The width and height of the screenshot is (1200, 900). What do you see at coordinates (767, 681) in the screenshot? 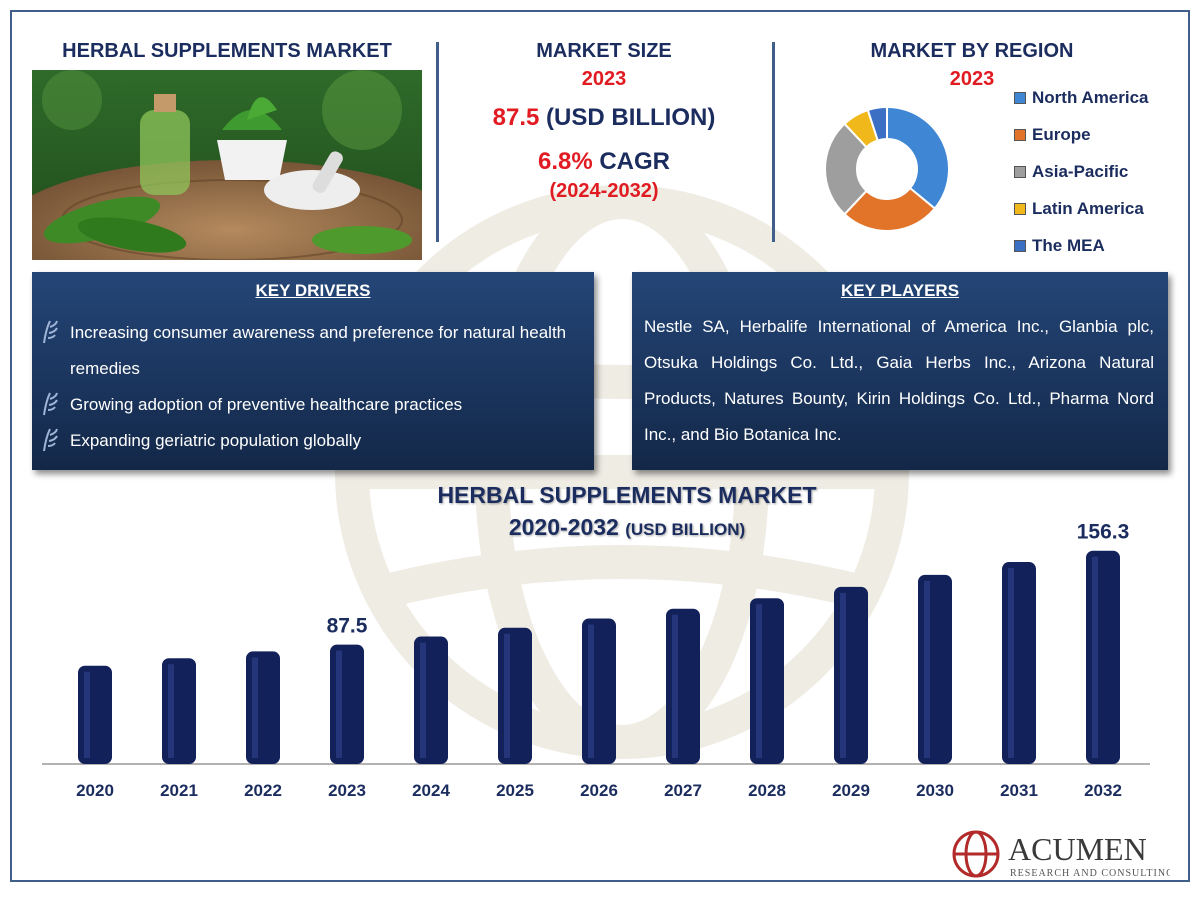
I see `bar-2028` at bounding box center [767, 681].